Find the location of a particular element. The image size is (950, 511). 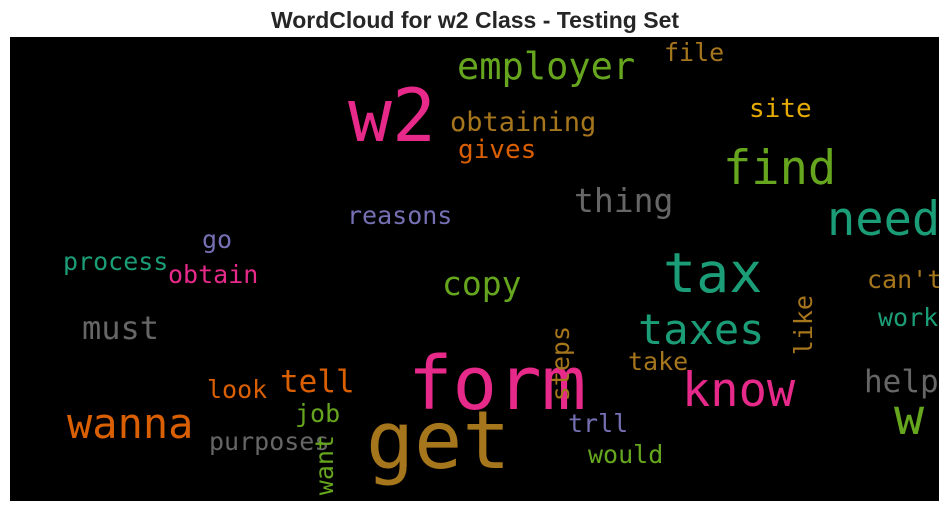

chart-title: WordCloud for w2 Class - Testing Set is located at coordinates (475, 20).